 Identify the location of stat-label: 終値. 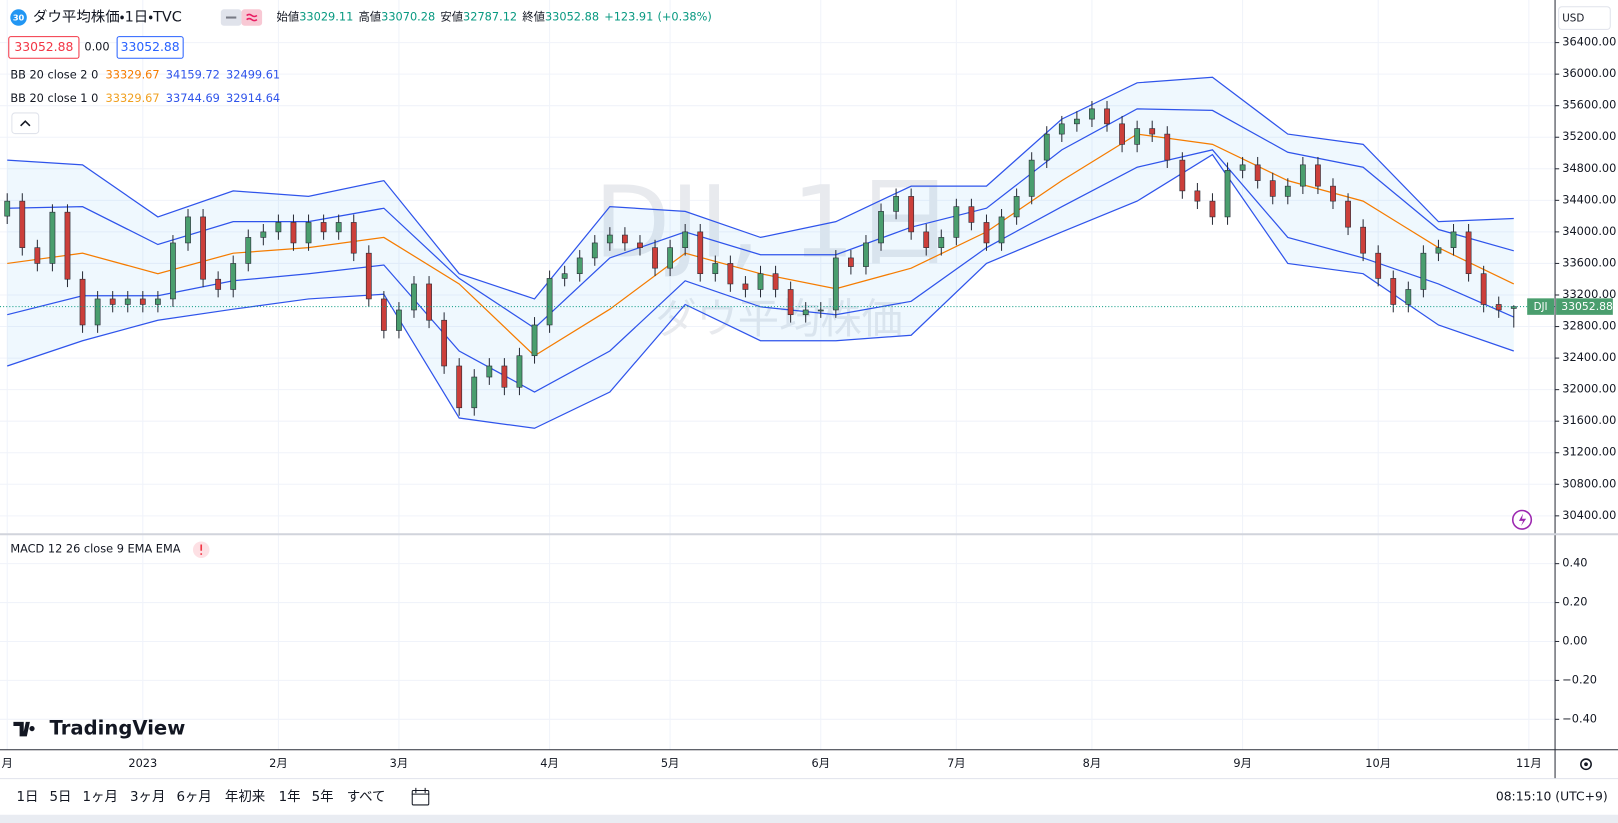
(533, 17).